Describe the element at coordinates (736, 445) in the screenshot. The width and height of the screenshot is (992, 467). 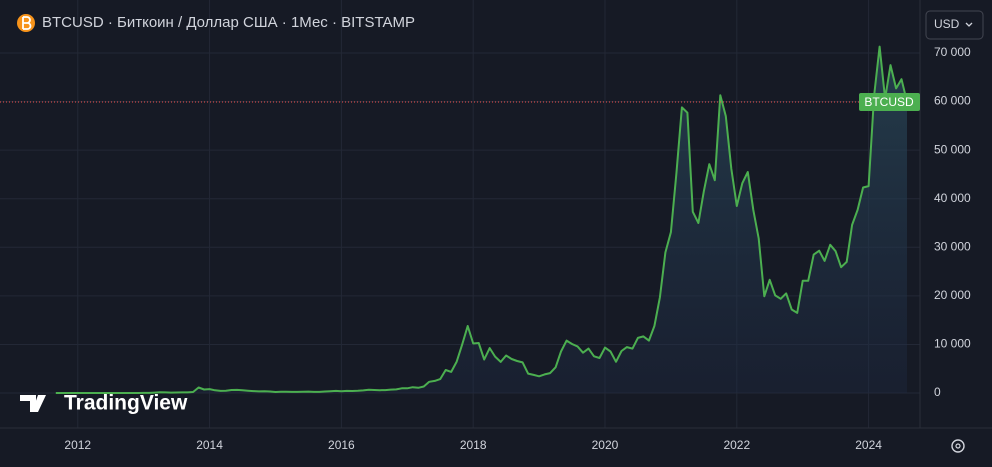
I see `x-tick-label: 2022` at that location.